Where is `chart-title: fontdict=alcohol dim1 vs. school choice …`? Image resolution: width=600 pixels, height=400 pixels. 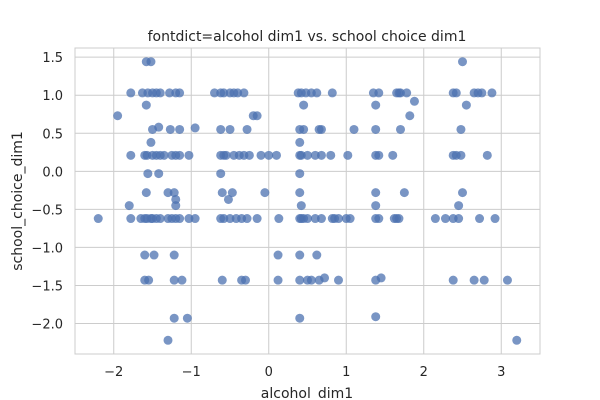
chart-title: fontdict=alcohol dim1 vs. school choice … is located at coordinates (307, 37).